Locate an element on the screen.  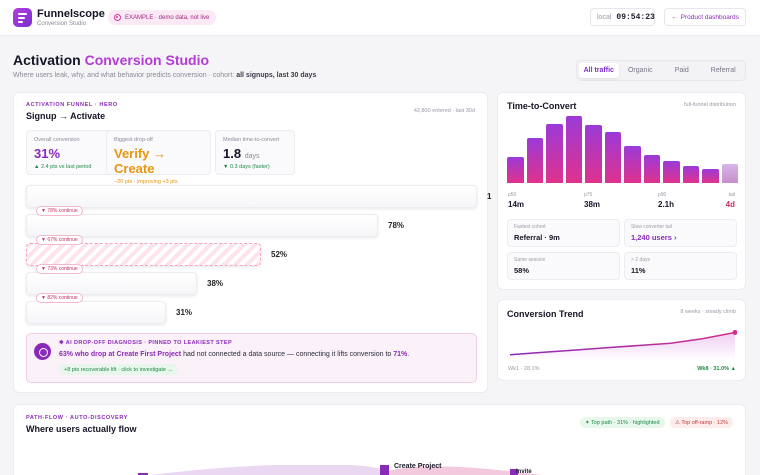
segment-all-traffic: All traffic is located at coordinates (599, 70).